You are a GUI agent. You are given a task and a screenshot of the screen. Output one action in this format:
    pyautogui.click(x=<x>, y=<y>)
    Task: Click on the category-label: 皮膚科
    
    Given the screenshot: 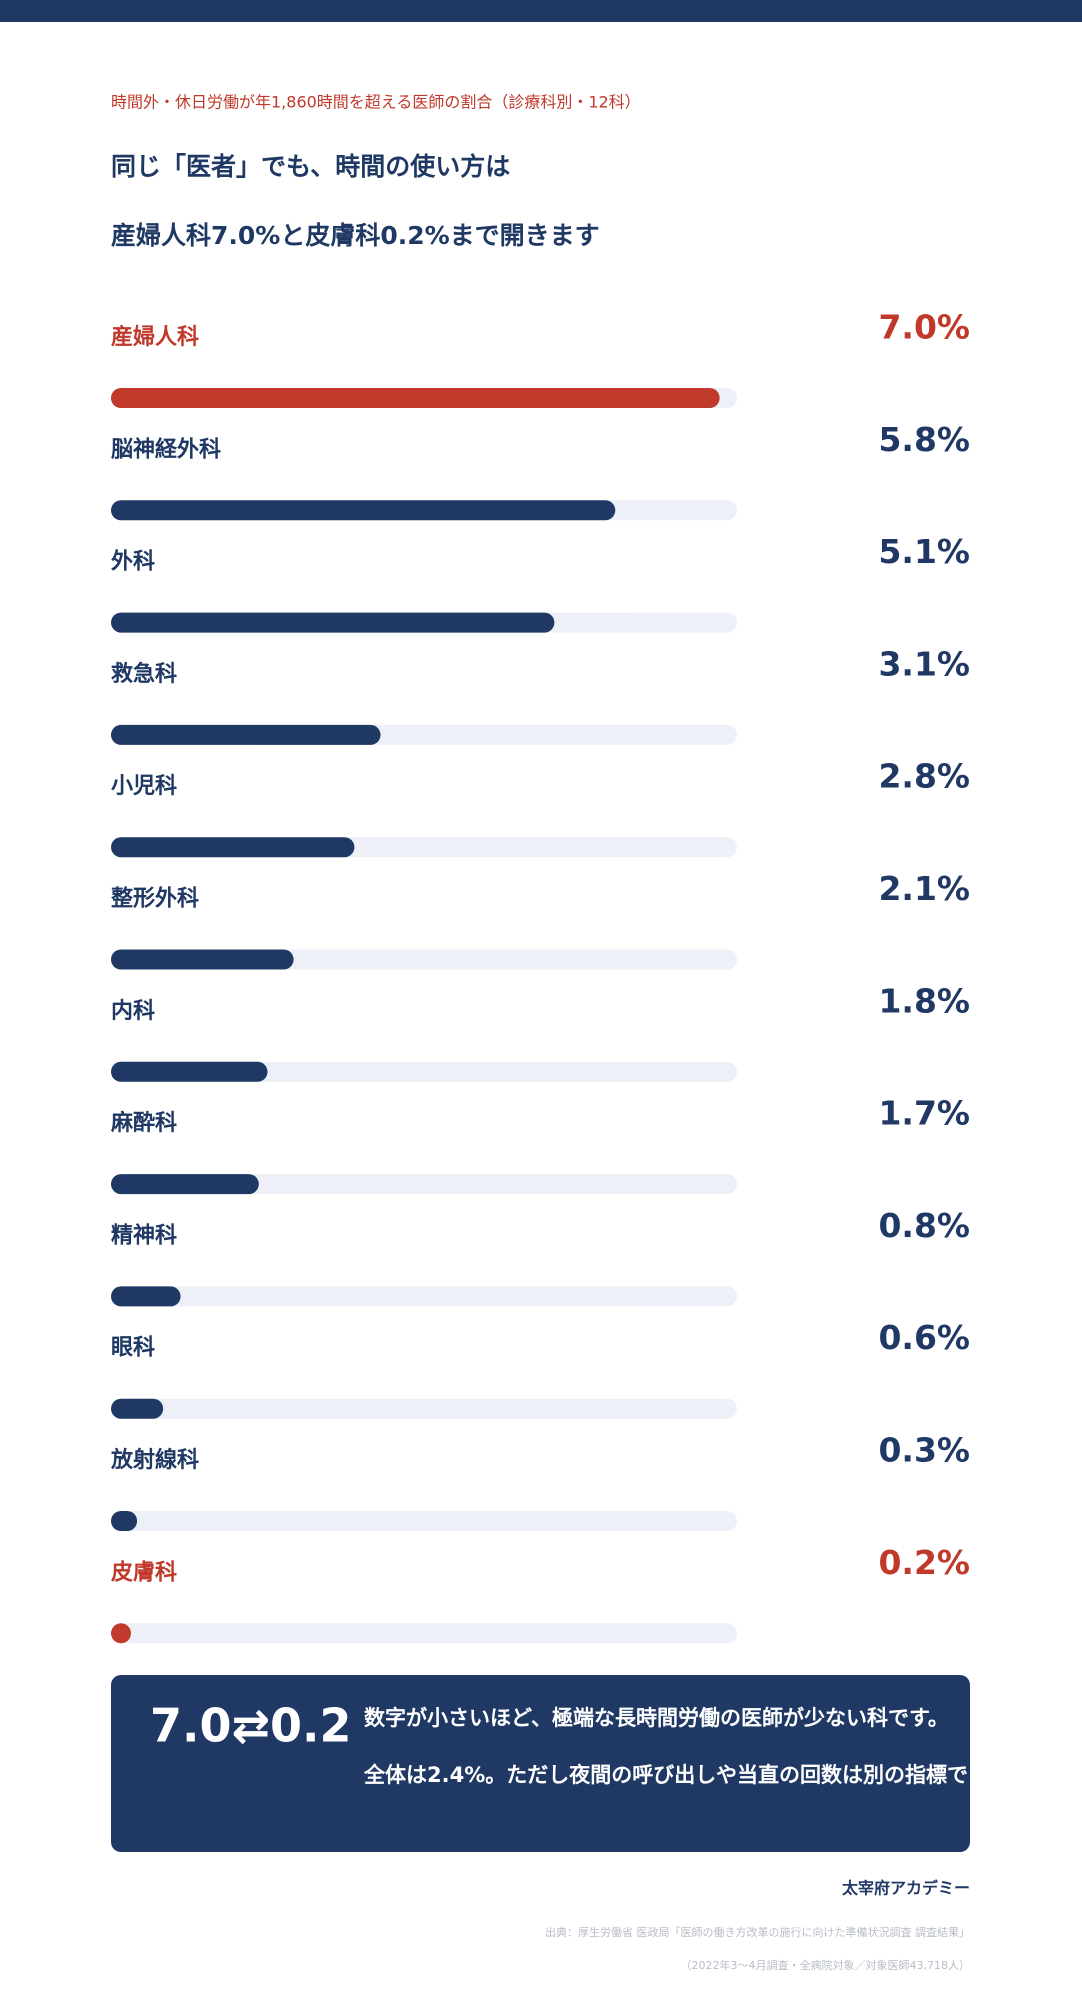 What is the action you would take?
    pyautogui.click(x=144, y=1572)
    